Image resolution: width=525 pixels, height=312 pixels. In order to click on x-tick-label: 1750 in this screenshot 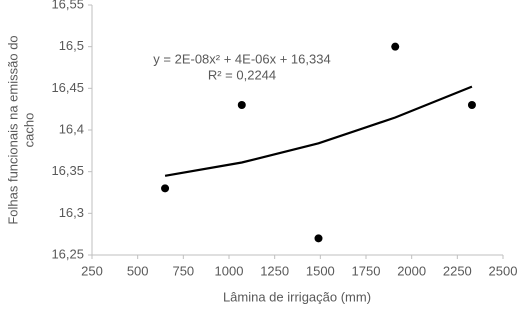, I will do `click(366, 270)`.